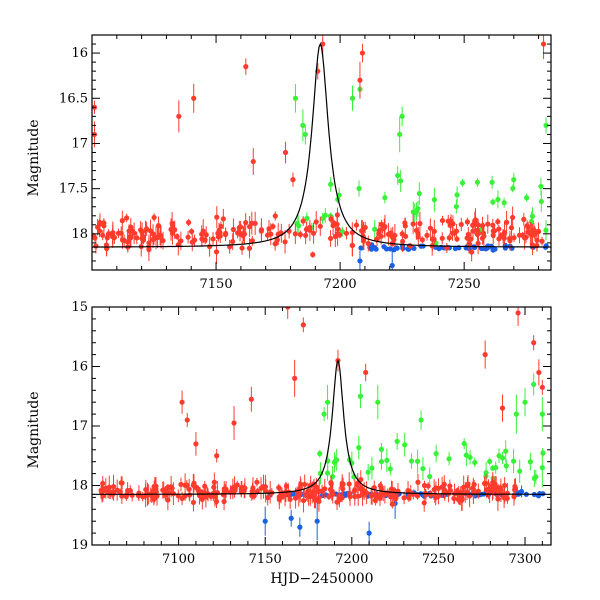 The width and height of the screenshot is (600, 600). Describe the element at coordinates (79, 545) in the screenshot. I see `y-tick-label: 19` at that location.